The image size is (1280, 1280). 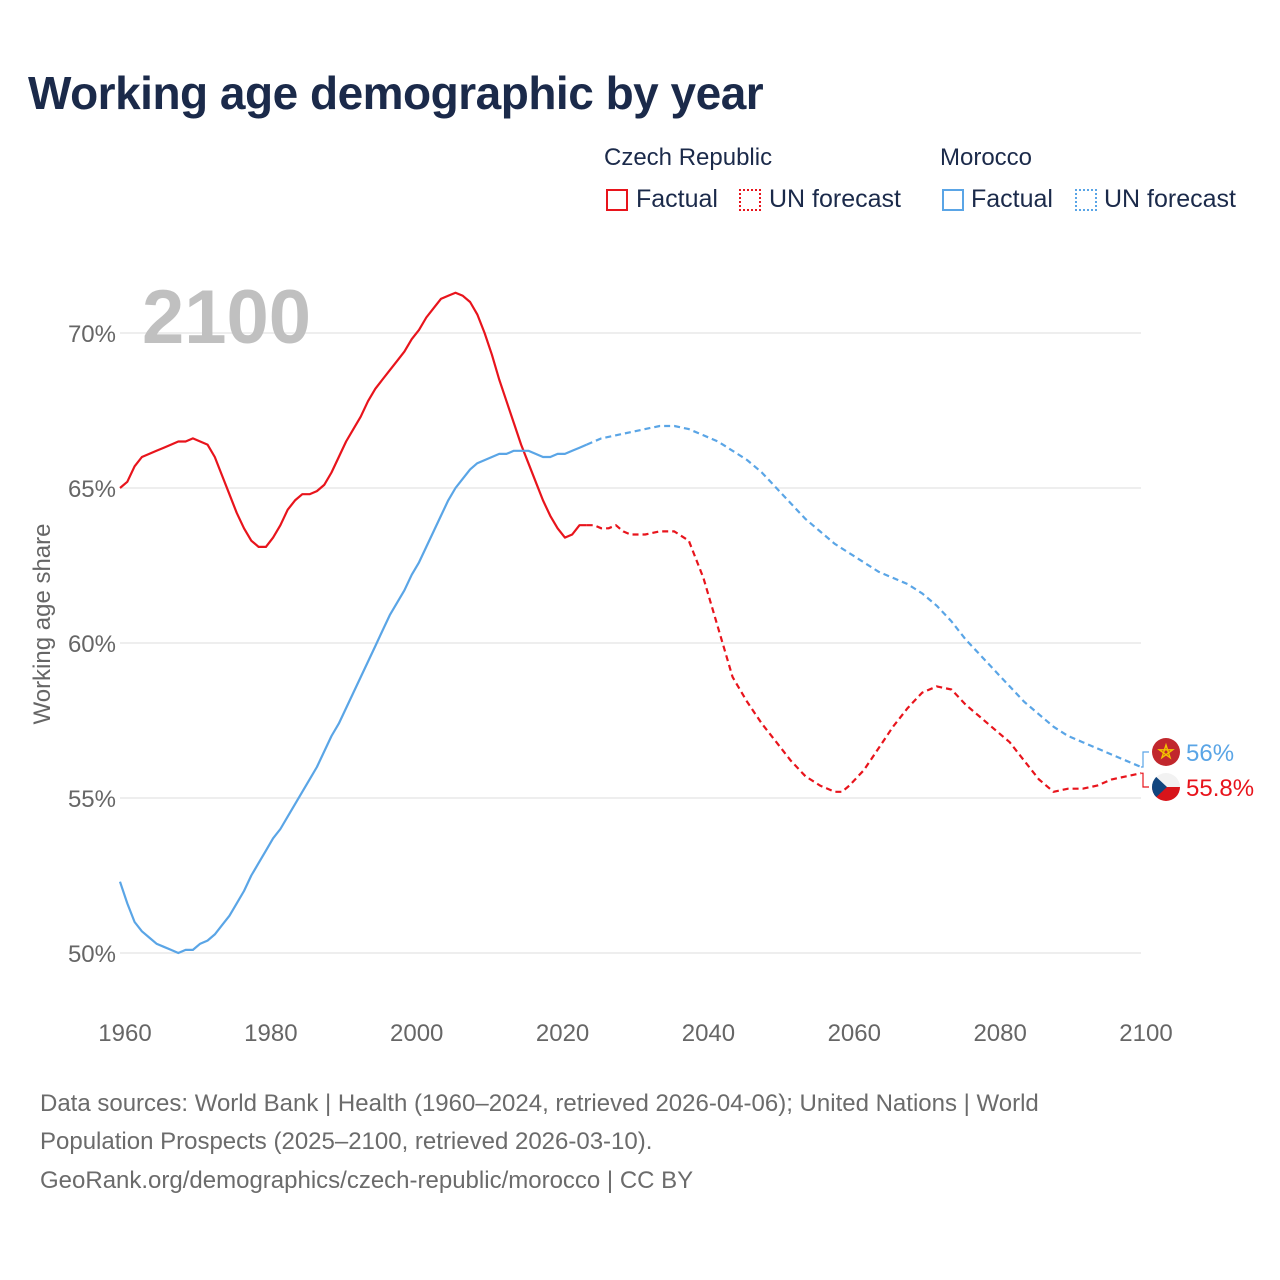 I want to click on series-line-morocco-forecast, so click(x=864, y=596).